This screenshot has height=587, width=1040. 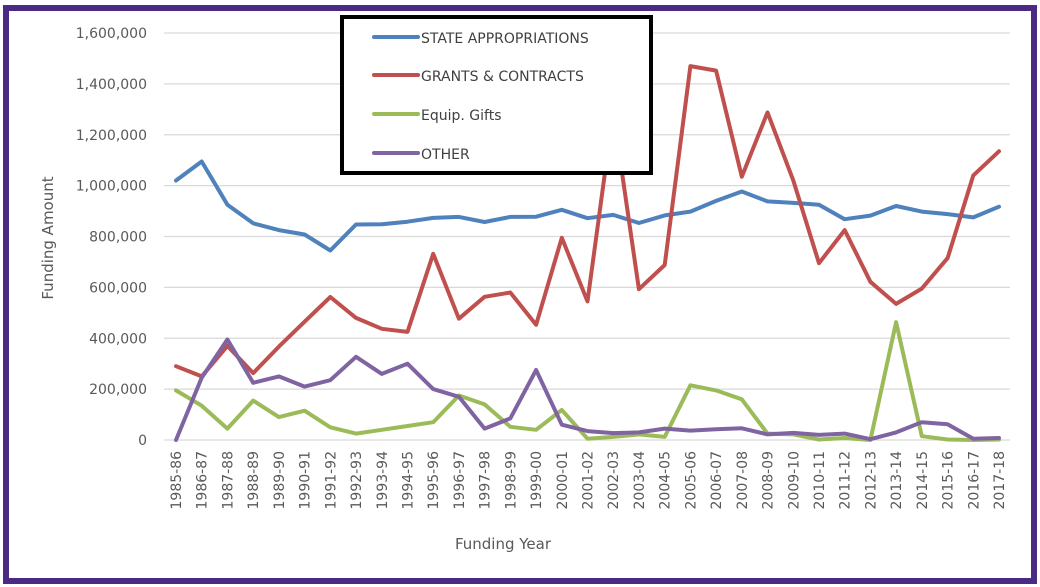 I want to click on legend-label: OTHER, so click(x=445, y=155).